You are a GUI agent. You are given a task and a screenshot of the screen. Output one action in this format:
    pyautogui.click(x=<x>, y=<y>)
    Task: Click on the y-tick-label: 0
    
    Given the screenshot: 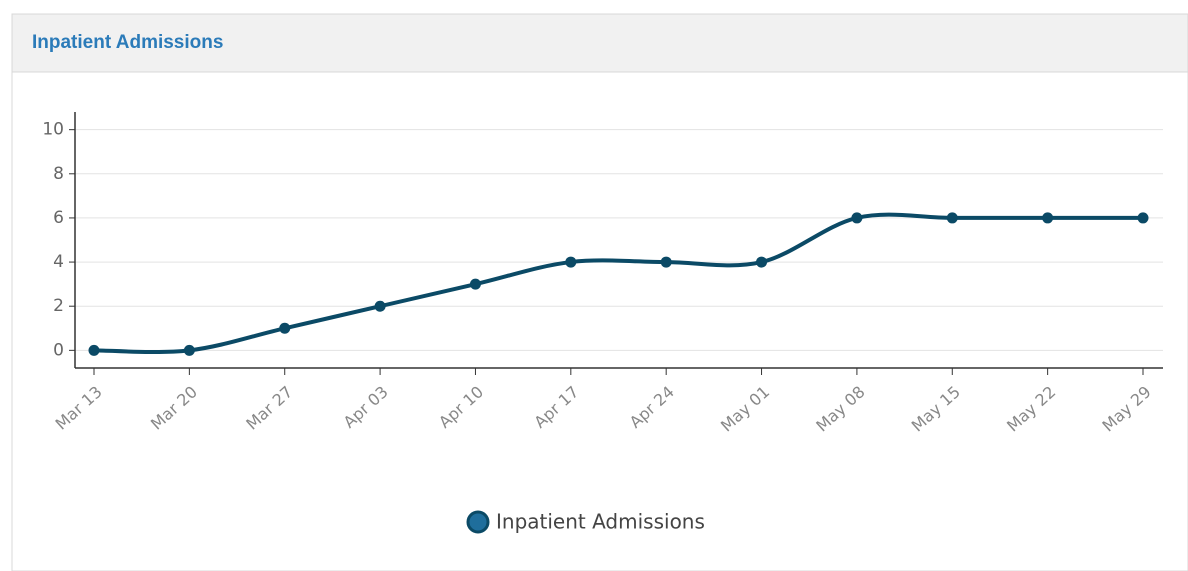 What is the action you would take?
    pyautogui.click(x=58, y=350)
    